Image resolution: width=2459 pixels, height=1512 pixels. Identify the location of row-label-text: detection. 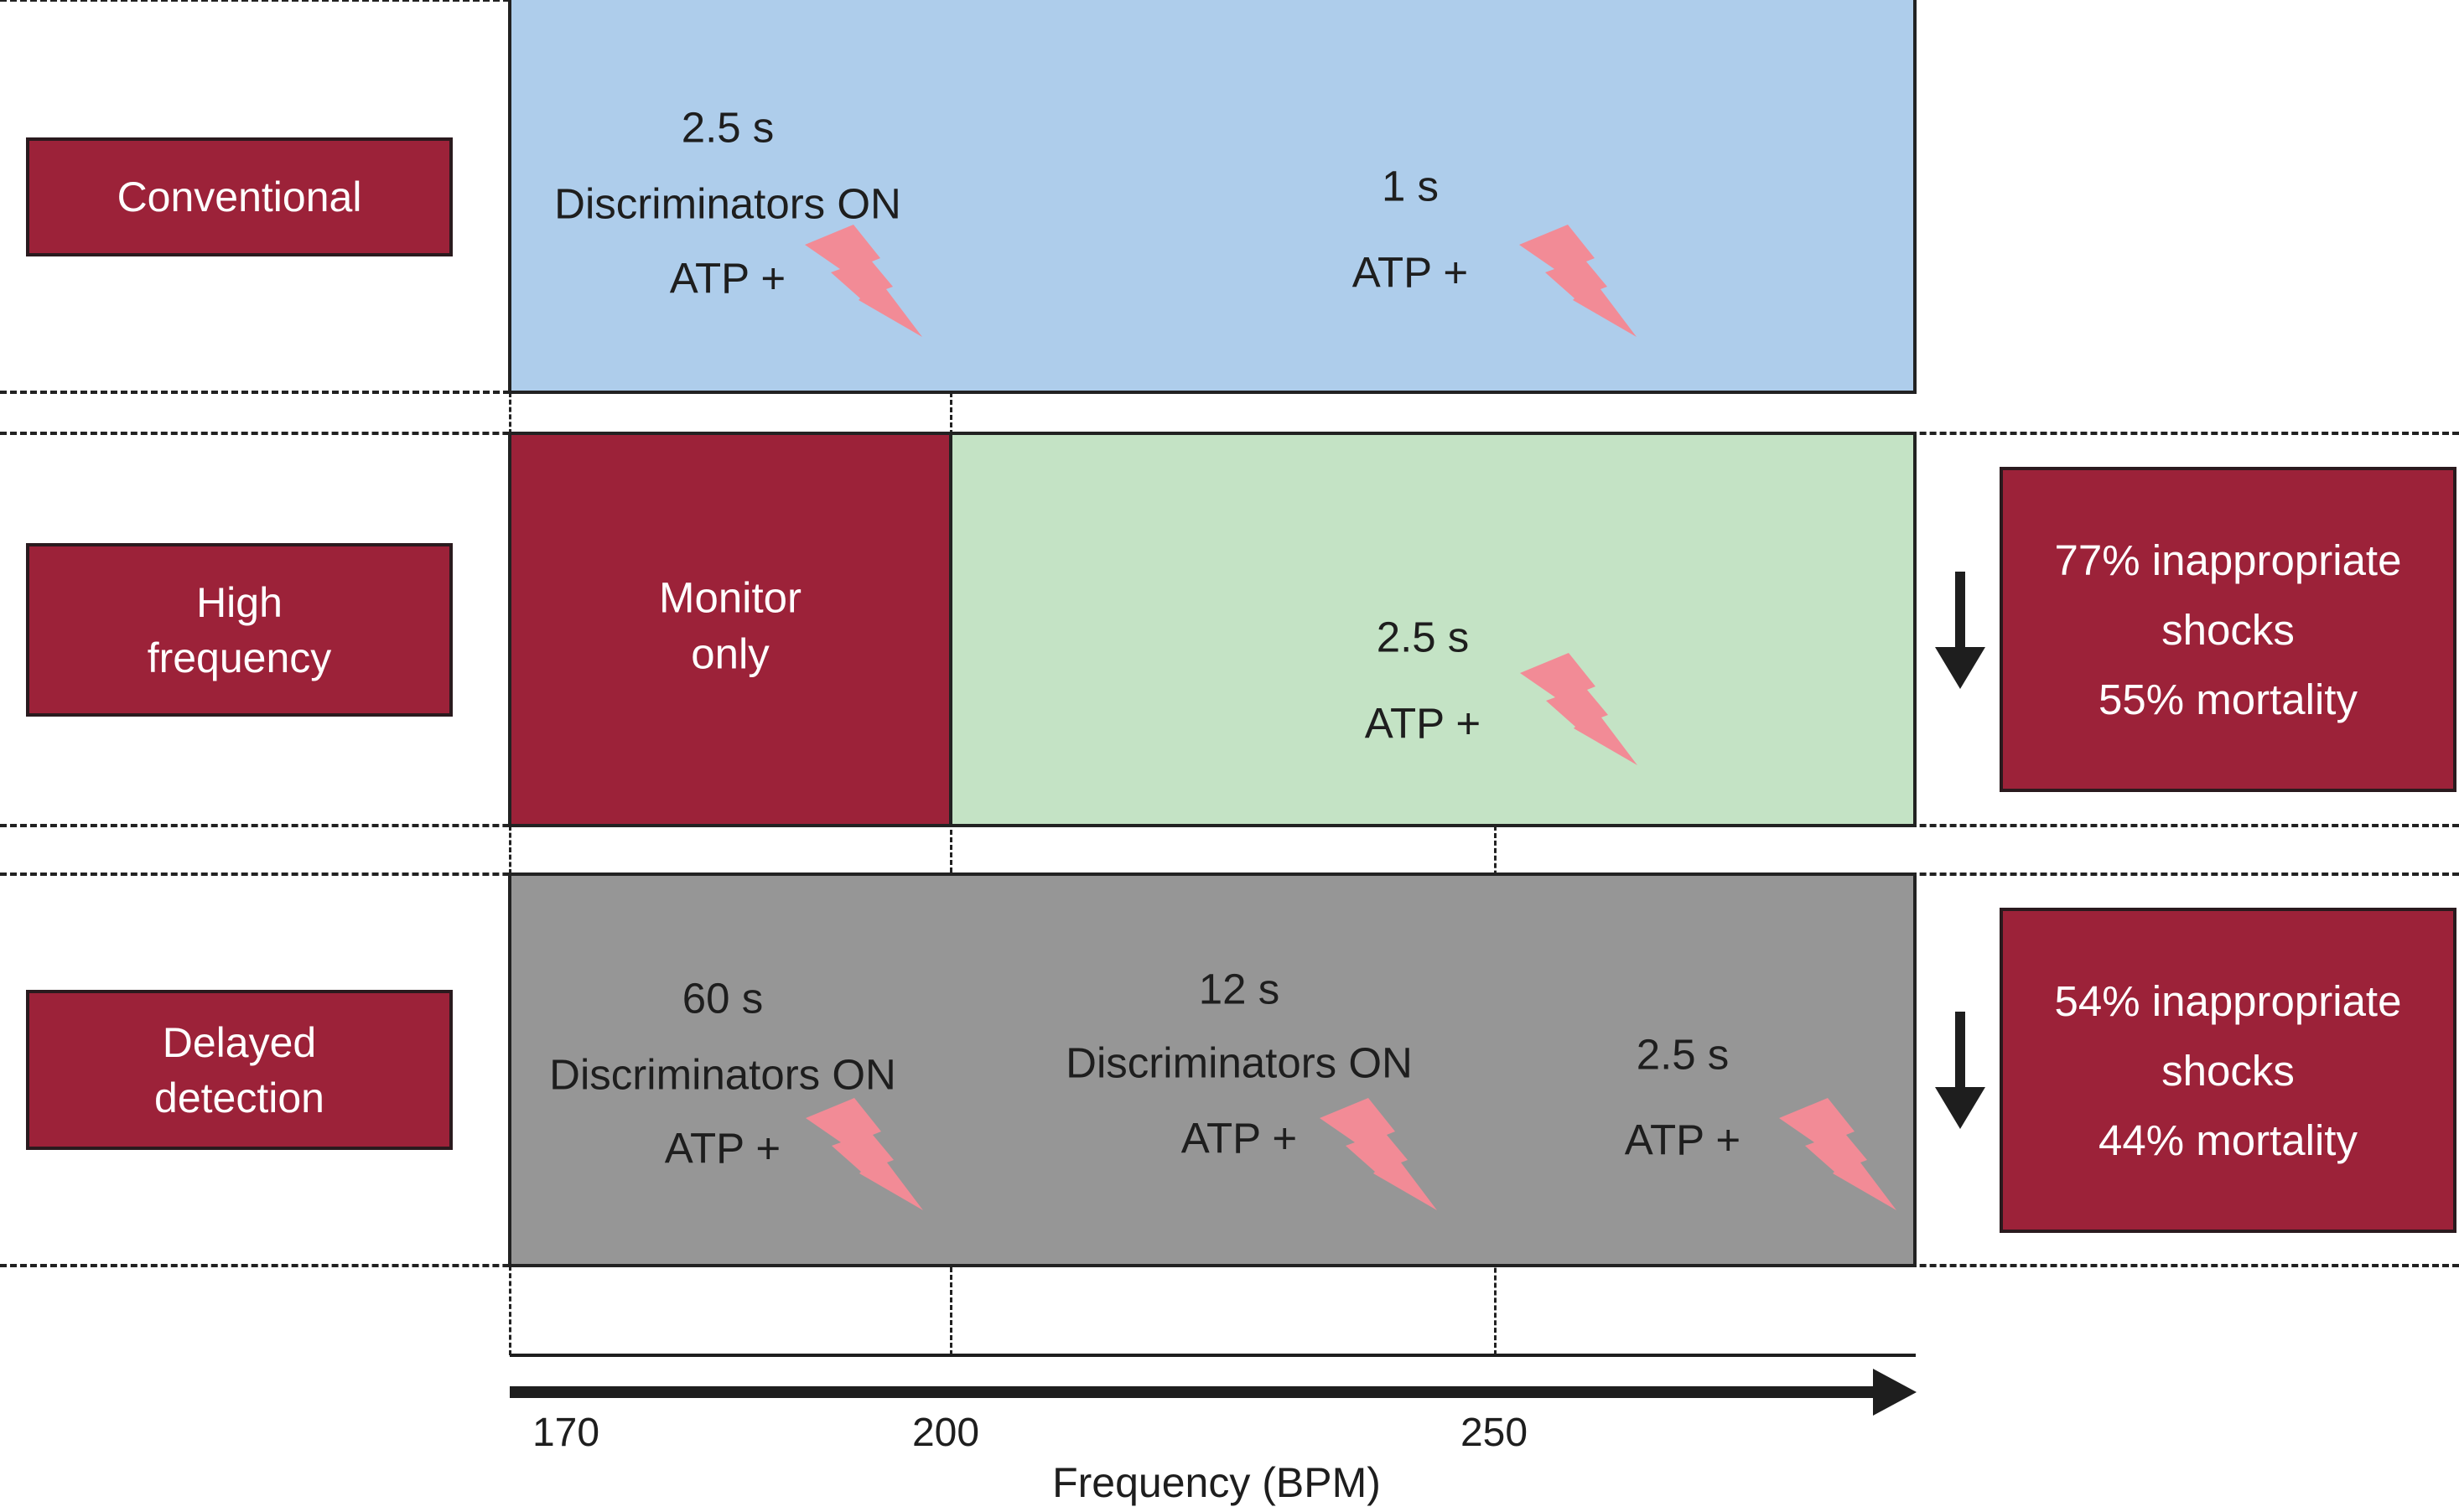
(239, 1097).